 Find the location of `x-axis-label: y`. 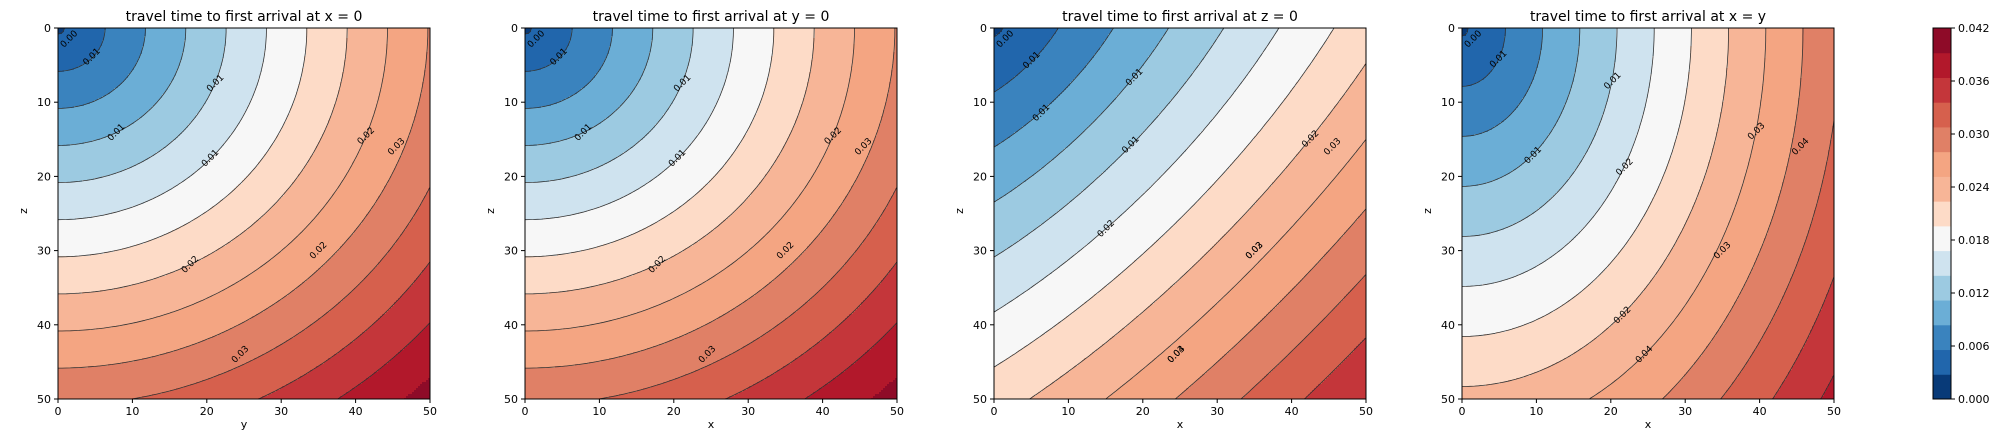

x-axis-label: y is located at coordinates (244, 424).